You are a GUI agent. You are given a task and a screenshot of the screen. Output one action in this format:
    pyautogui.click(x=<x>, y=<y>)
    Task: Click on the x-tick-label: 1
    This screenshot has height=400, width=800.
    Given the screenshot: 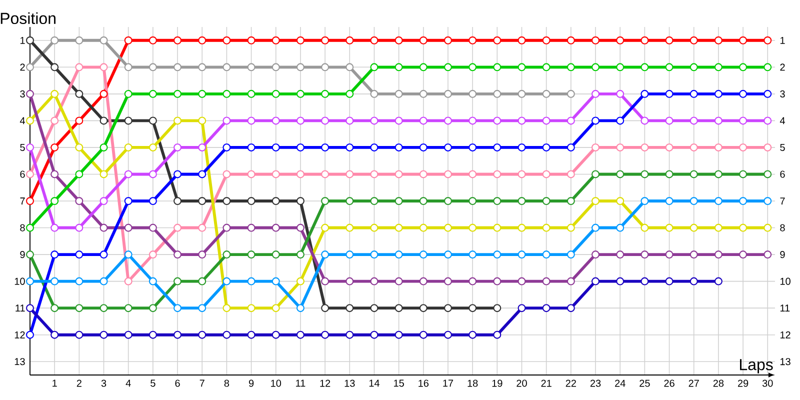 What is the action you would take?
    pyautogui.click(x=54, y=383)
    